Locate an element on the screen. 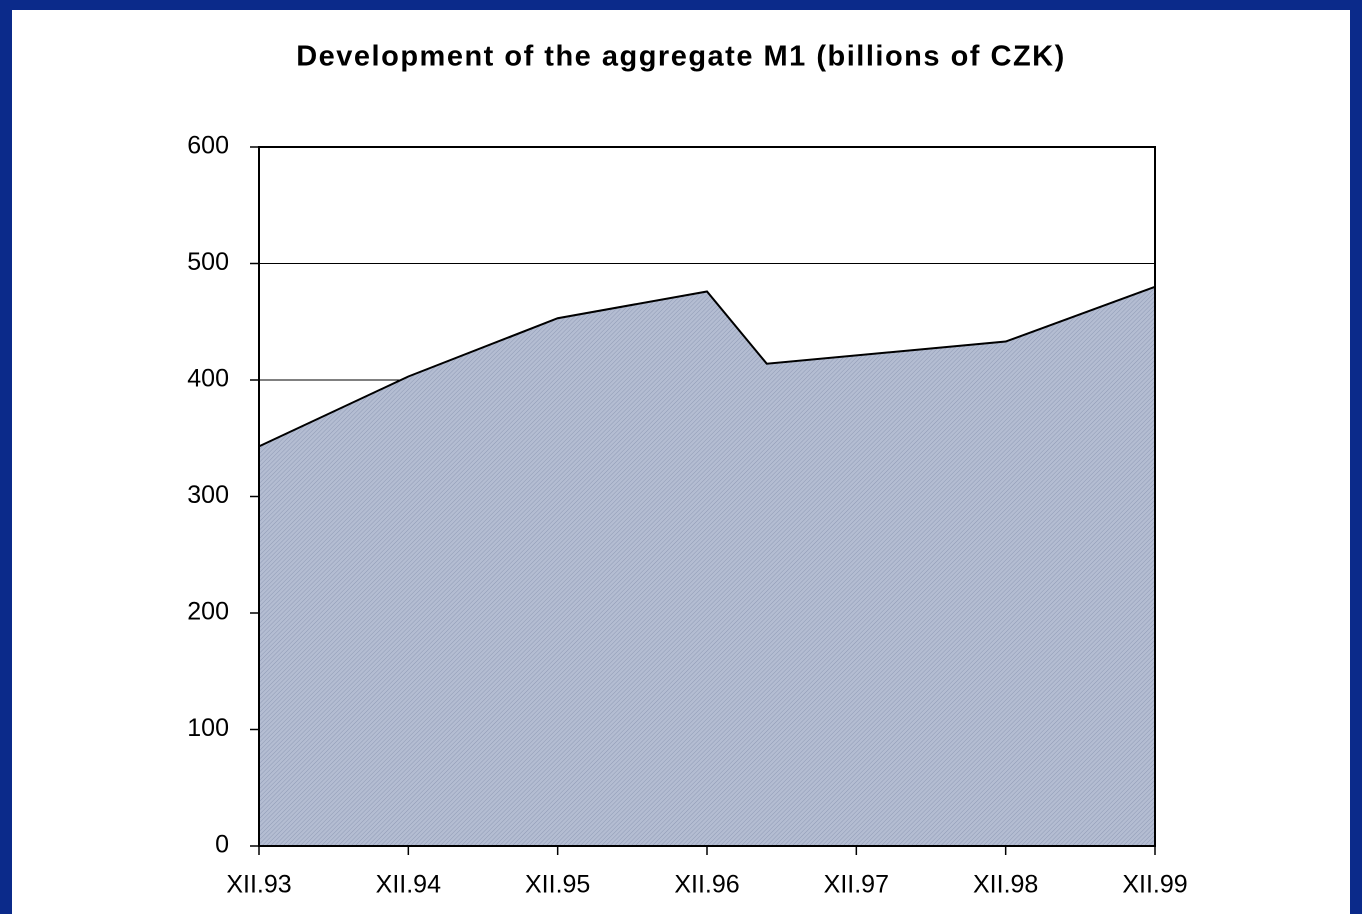  x-tick-label: XII.93 is located at coordinates (258, 885).